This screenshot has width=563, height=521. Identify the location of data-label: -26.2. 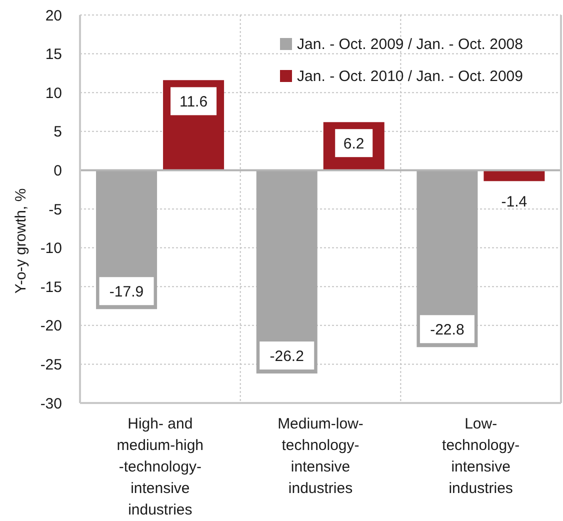
(287, 356).